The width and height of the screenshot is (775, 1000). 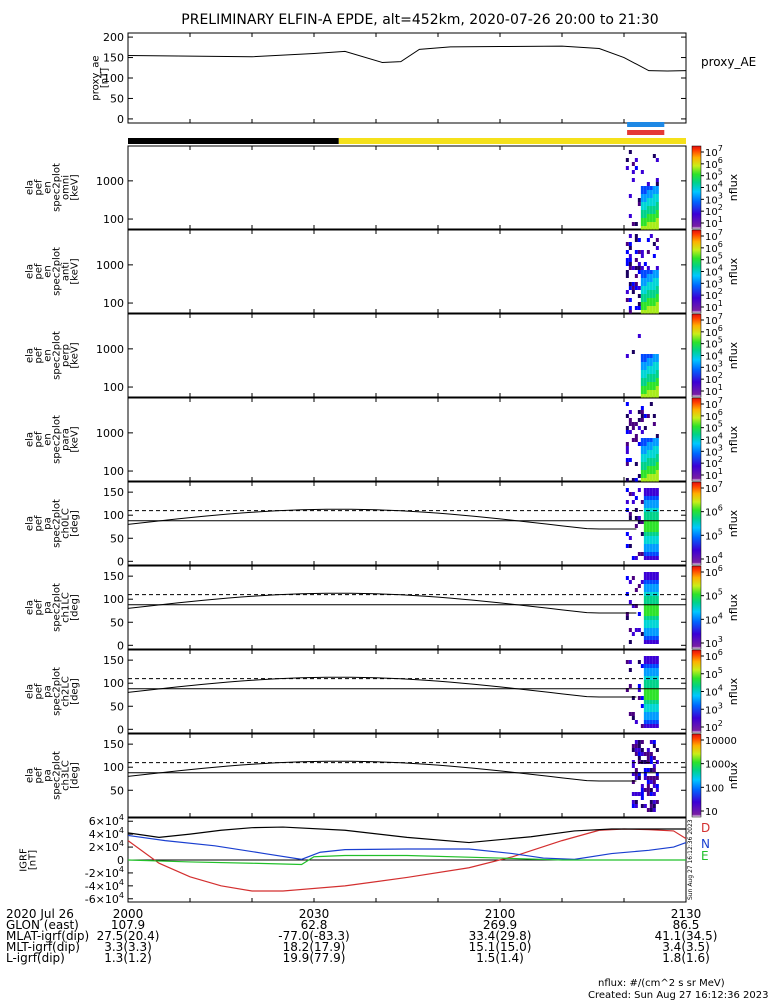 What do you see at coordinates (714, 595) in the screenshot?
I see `pa-ch1LC-cbar-label-1: 105` at bounding box center [714, 595].